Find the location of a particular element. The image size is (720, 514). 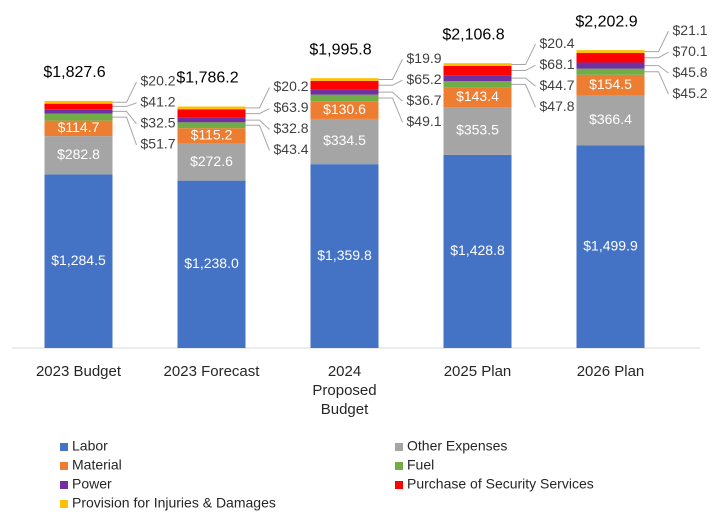

value-label: $44.7 is located at coordinates (557, 85).